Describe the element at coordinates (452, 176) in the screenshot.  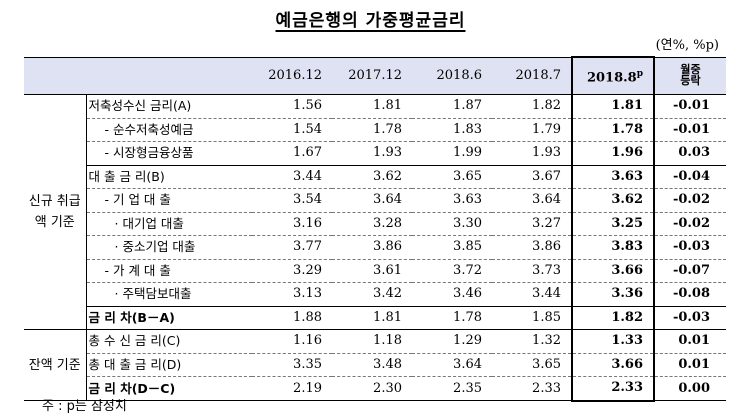
I see `rate-cell: 3.65` at that location.